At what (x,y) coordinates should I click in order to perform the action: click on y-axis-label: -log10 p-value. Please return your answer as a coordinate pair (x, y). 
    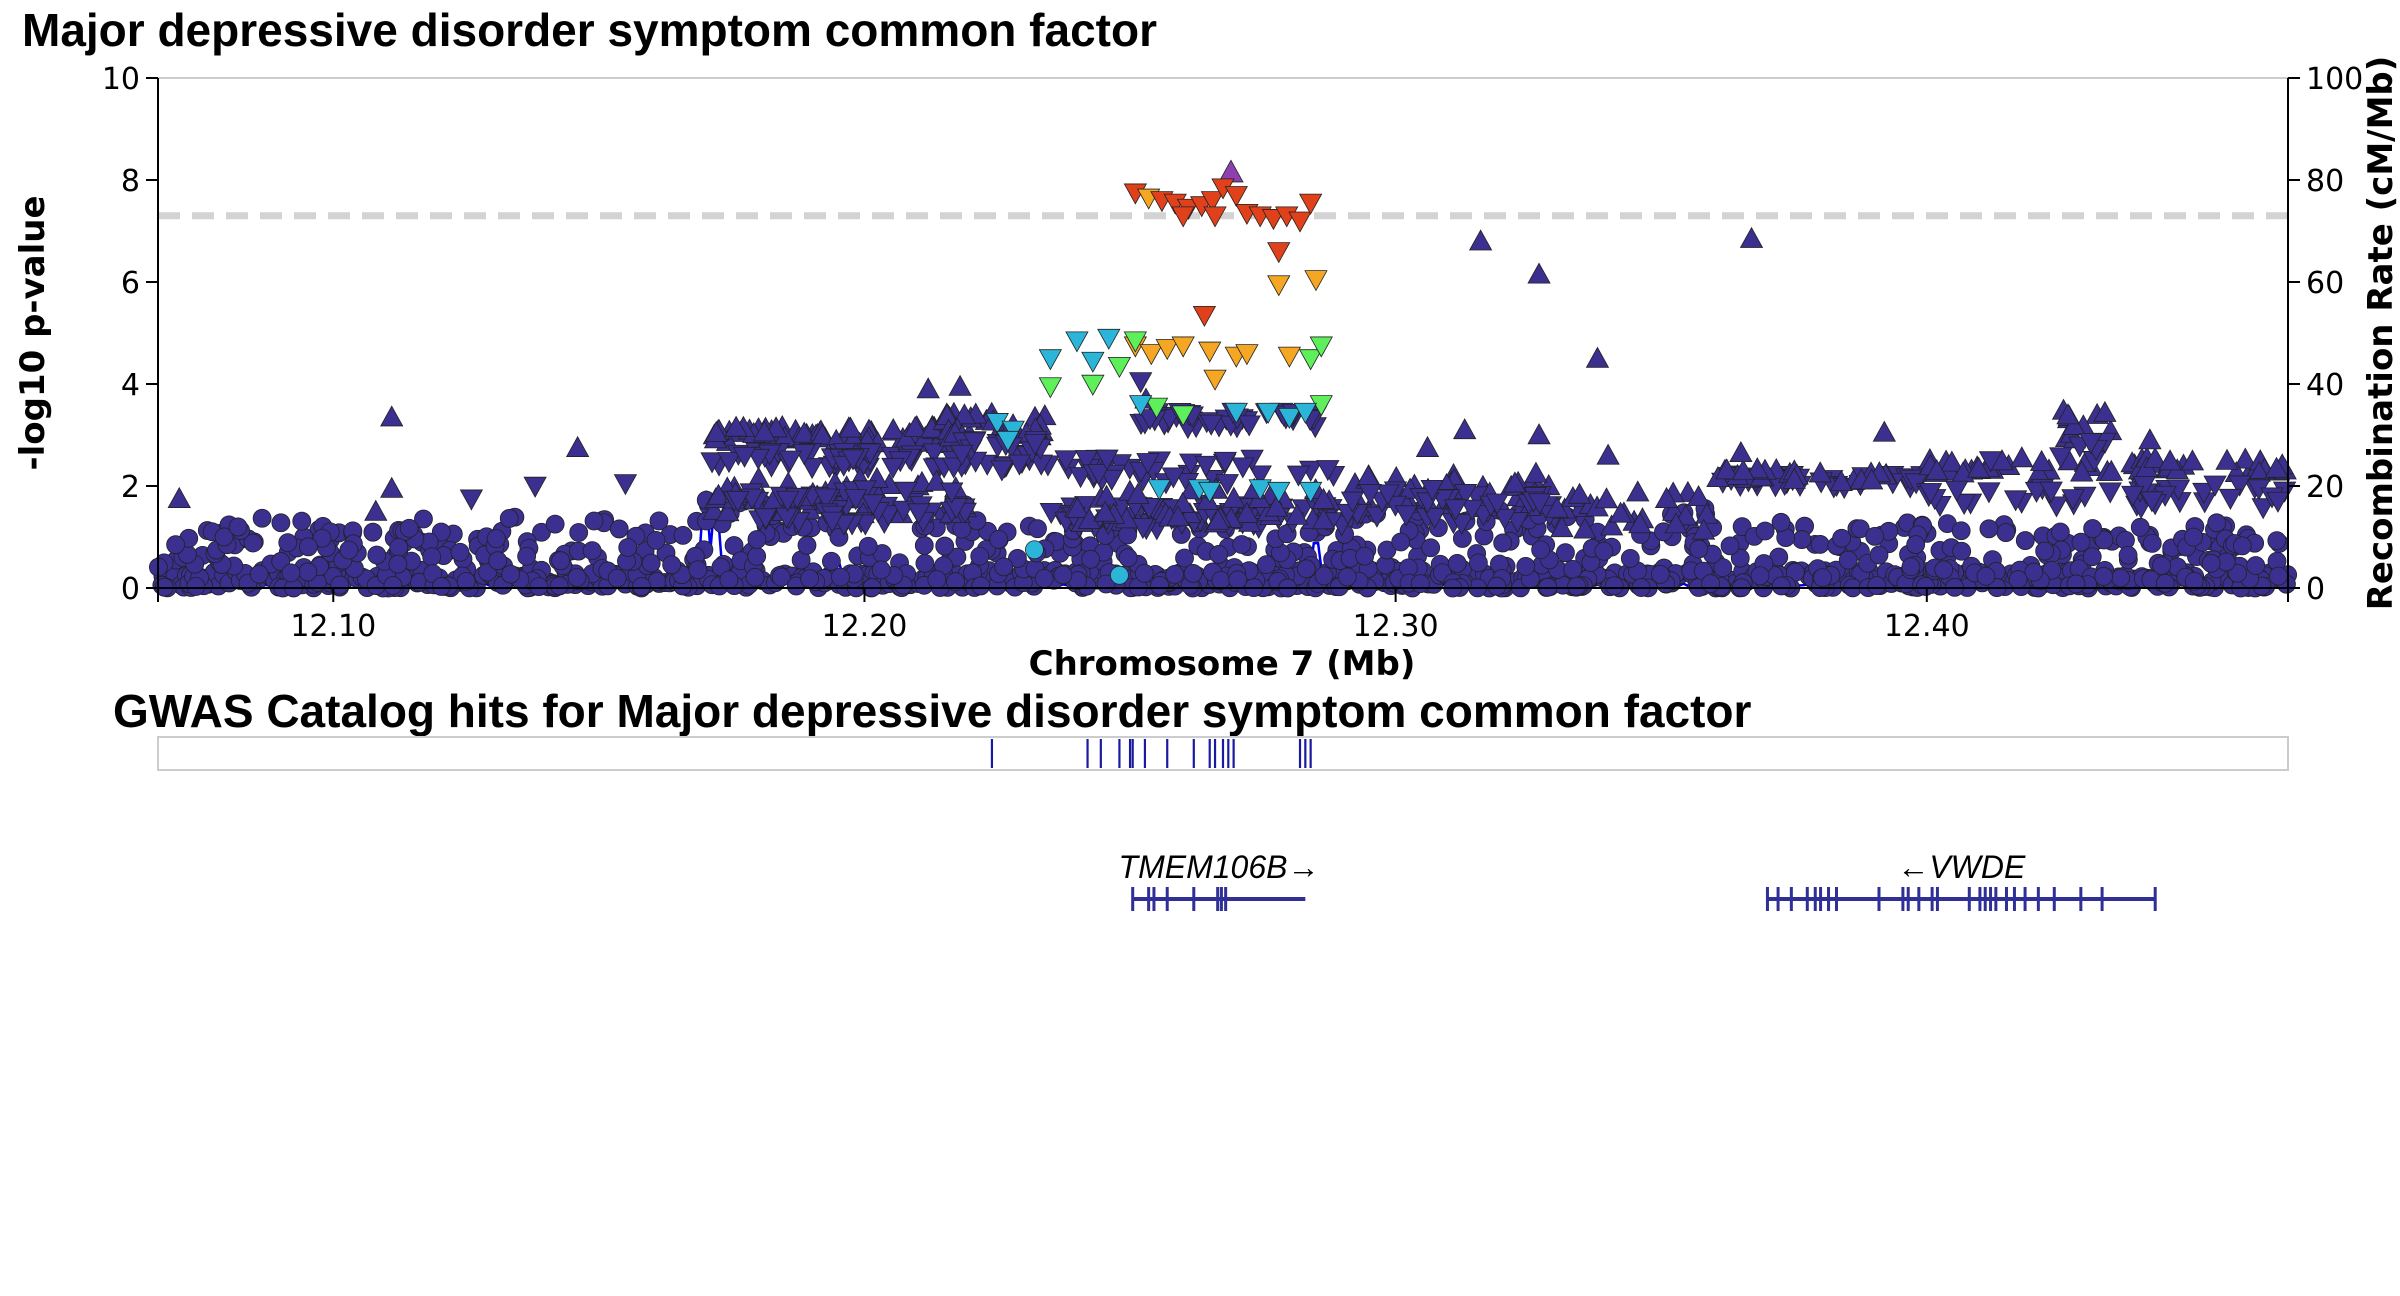
    Looking at the image, I should click on (33, 332).